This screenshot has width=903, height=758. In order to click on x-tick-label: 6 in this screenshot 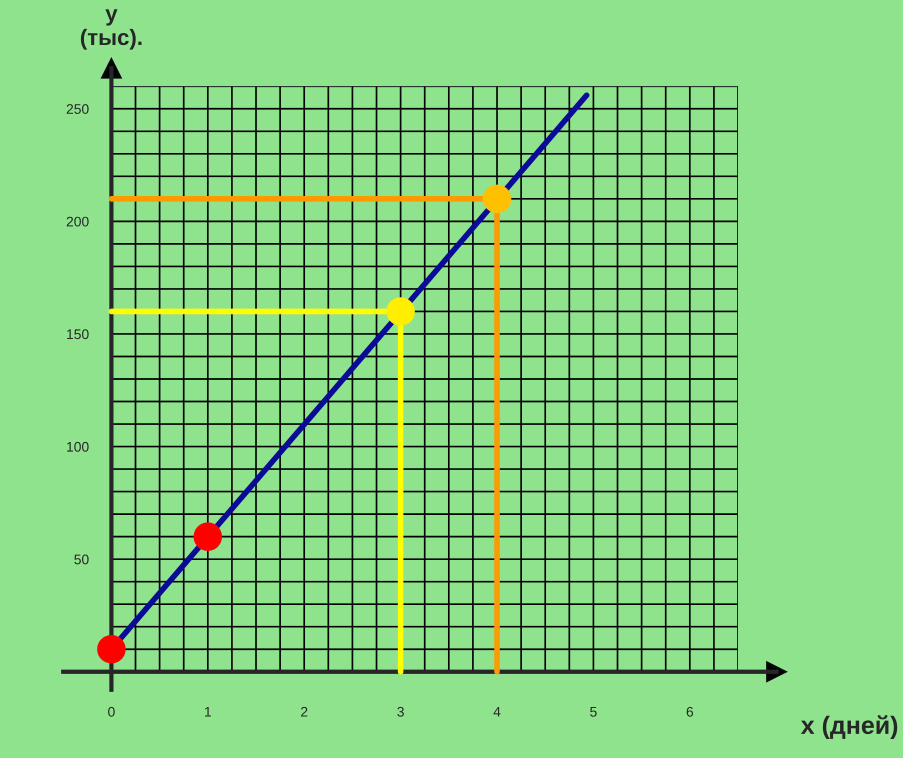, I will do `click(690, 711)`.